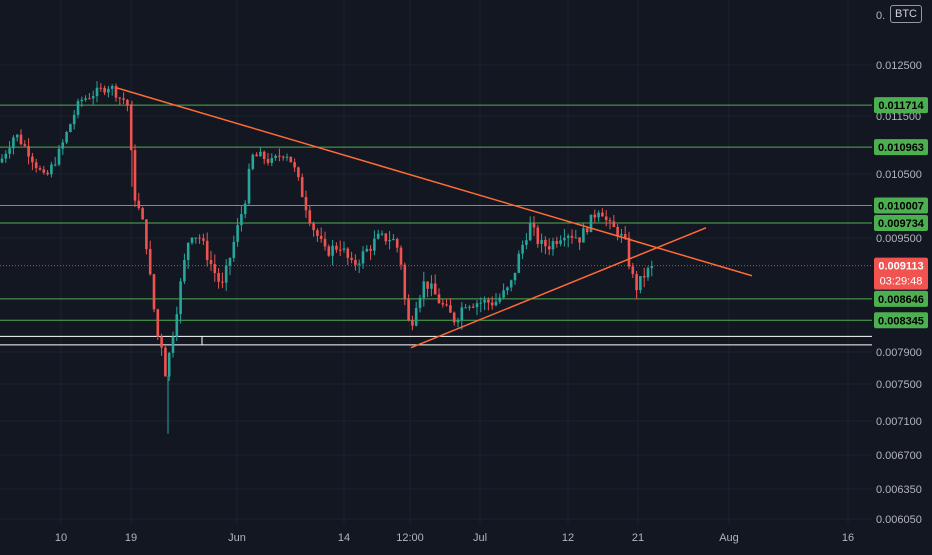  Describe the element at coordinates (901, 207) in the screenshot. I see `level-price-label: 0.010007` at that location.